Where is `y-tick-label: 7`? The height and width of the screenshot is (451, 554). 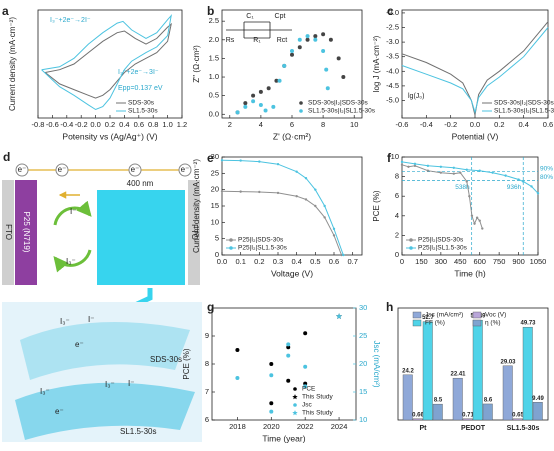 y-tick-label: 7 is located at coordinates (207, 391).